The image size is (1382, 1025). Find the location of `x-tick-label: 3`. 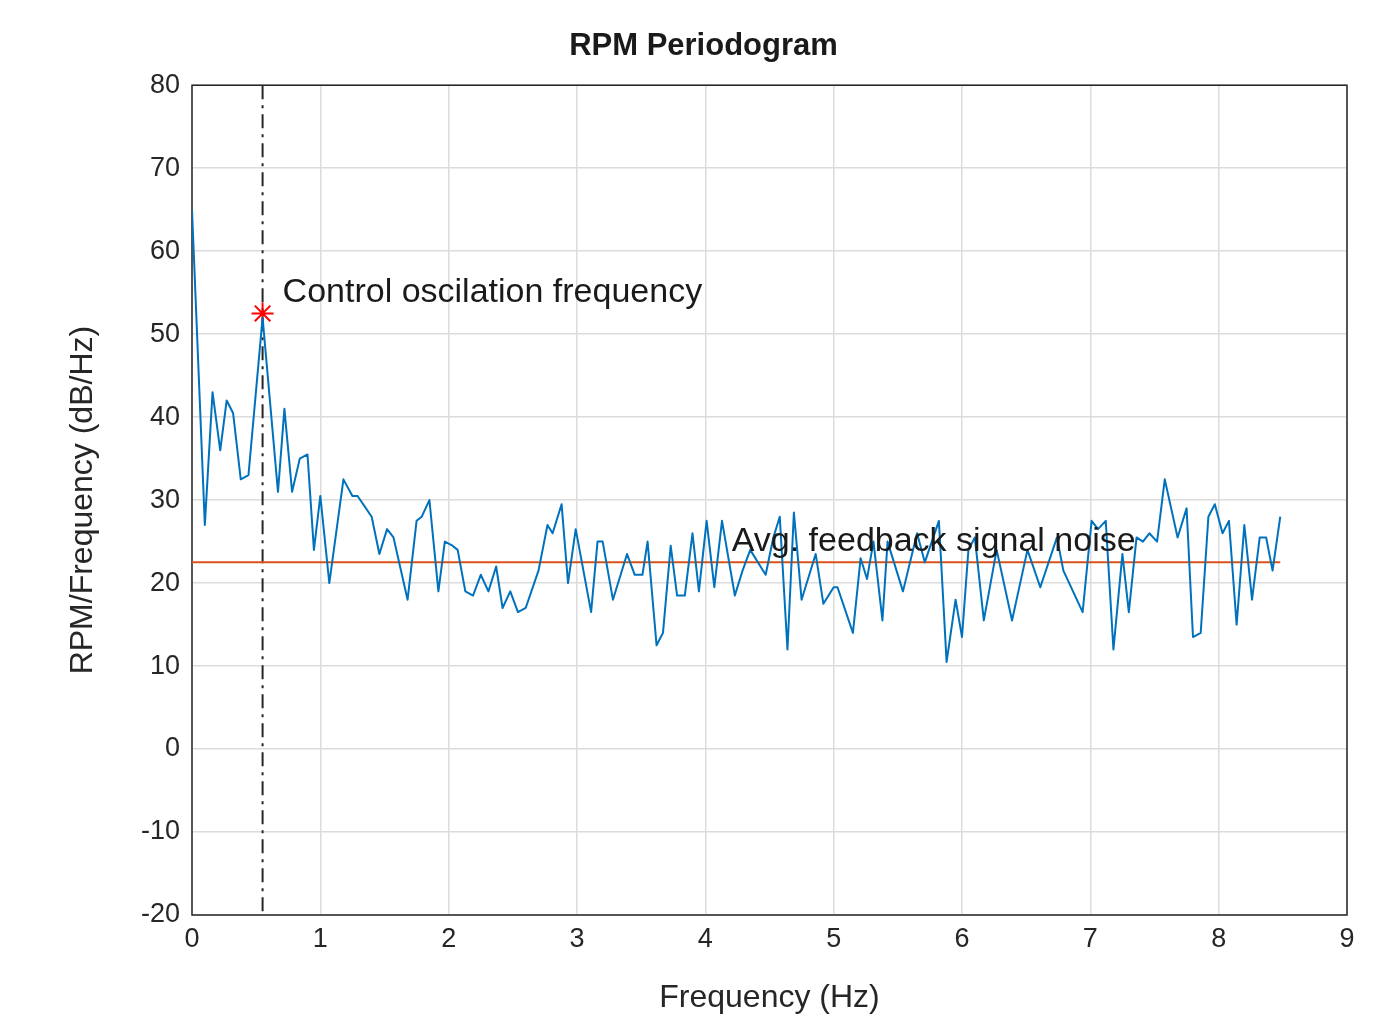

x-tick-label: 3 is located at coordinates (577, 937).